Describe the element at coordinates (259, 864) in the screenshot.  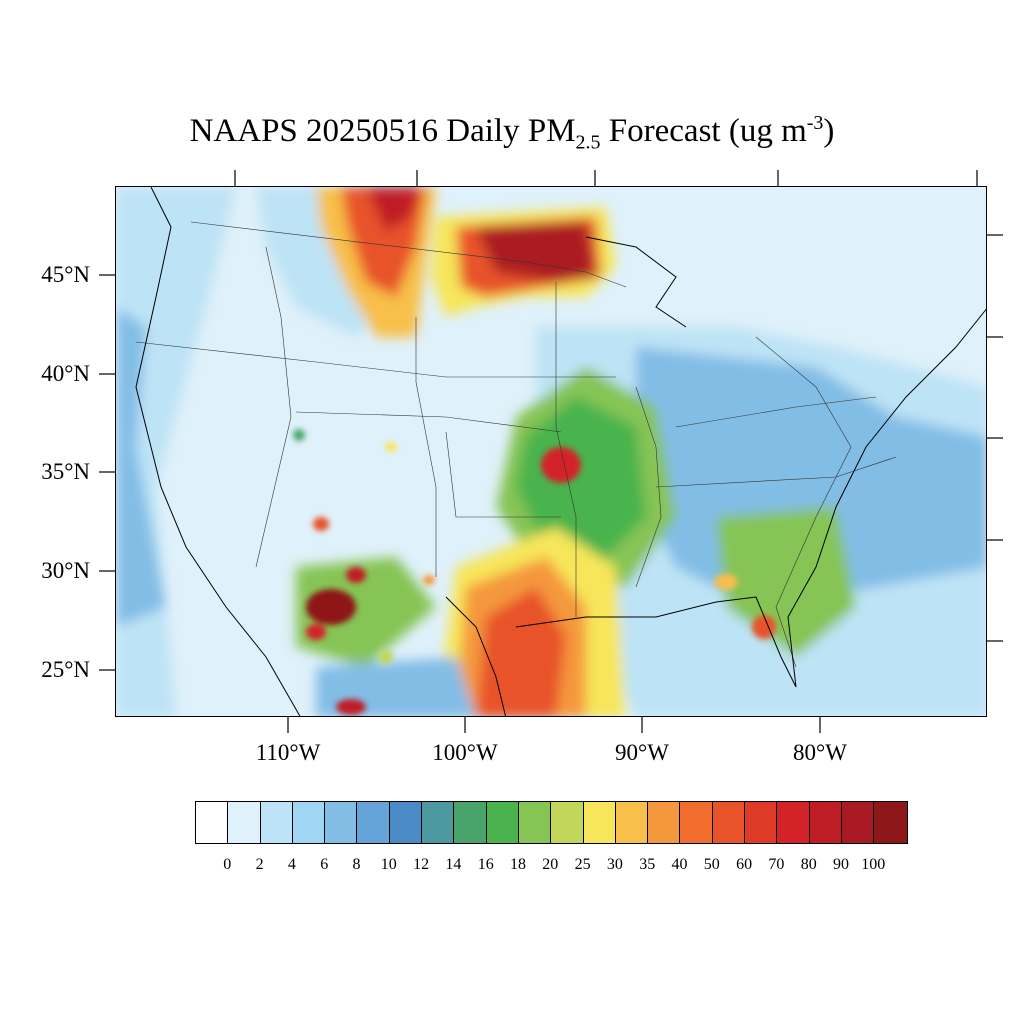
I see `colorbar-label: 2` at that location.